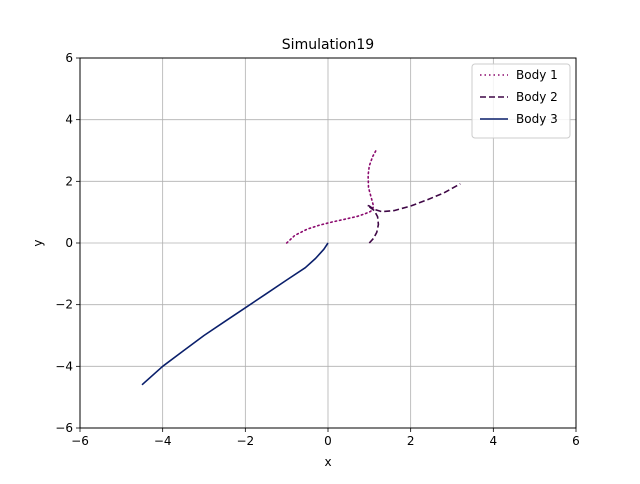 The width and height of the screenshot is (640, 484). Describe the element at coordinates (69, 243) in the screenshot. I see `y-tick-label: 0` at that location.